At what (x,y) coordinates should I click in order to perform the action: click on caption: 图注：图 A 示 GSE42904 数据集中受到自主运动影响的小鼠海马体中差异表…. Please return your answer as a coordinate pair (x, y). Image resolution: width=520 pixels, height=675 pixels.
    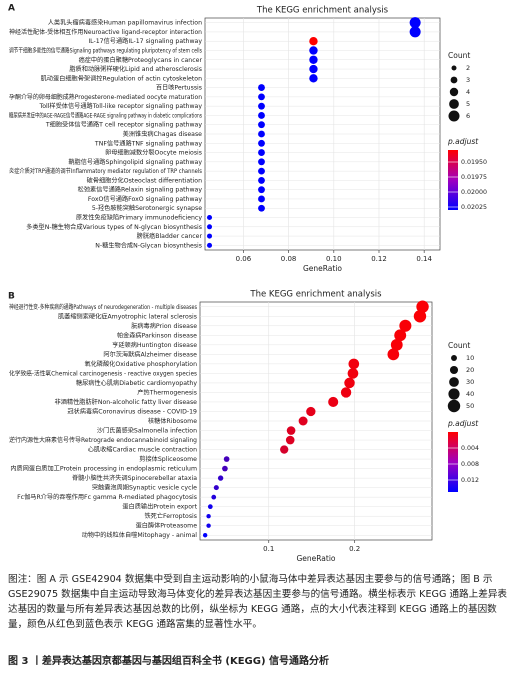
    Looking at the image, I should click on (258, 602).